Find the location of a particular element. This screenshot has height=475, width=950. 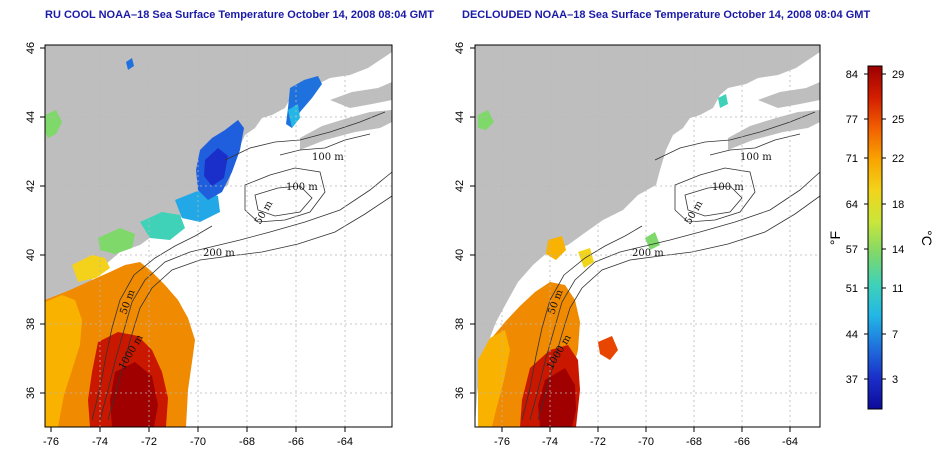

celsius-tick-label: 18 is located at coordinates (898, 205).